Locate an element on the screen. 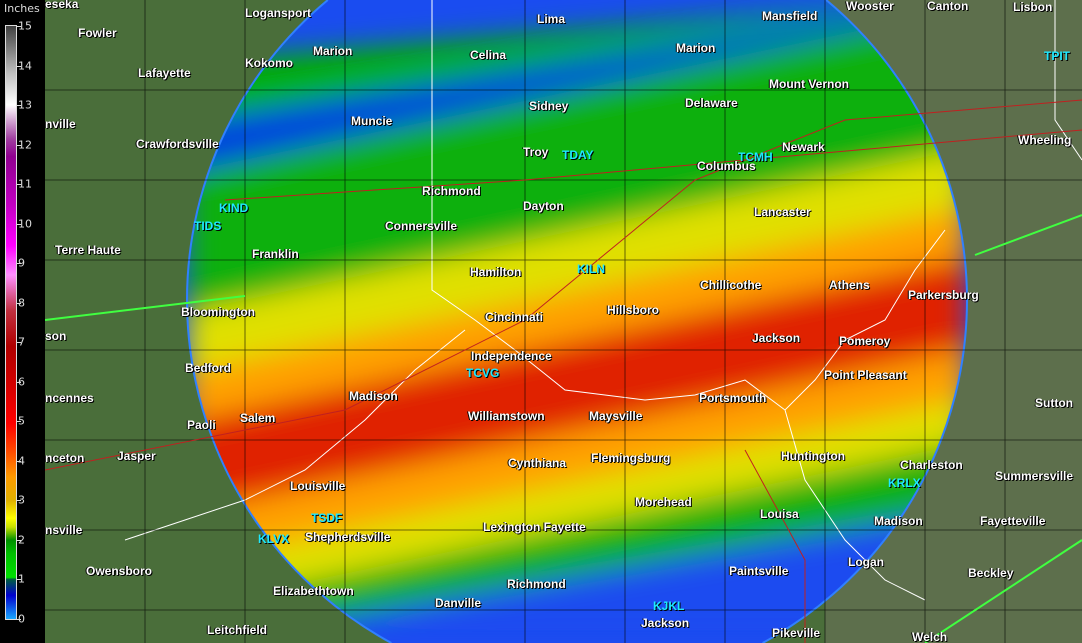 Image resolution: width=1082 pixels, height=643 pixels. precip-legend: Inches 15 14 13 12 11 10 9 8 7 6 5 4 3 2 1 0 is located at coordinates (22, 321).